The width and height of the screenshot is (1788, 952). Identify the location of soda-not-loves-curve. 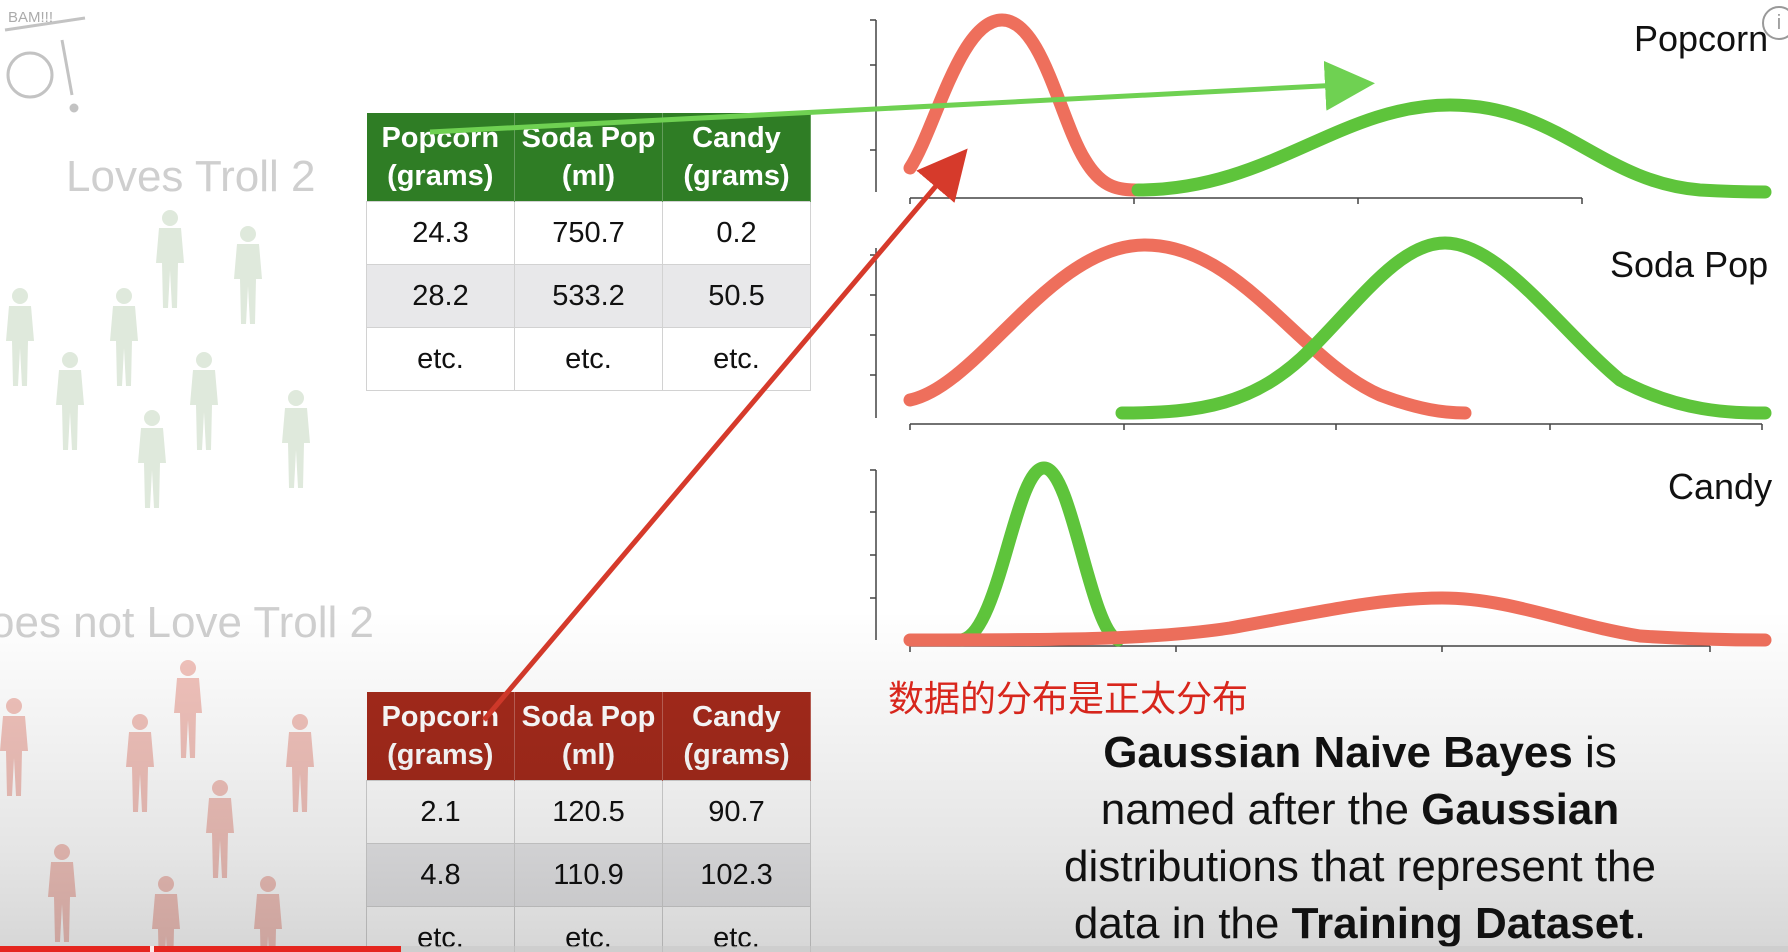
(1187, 329).